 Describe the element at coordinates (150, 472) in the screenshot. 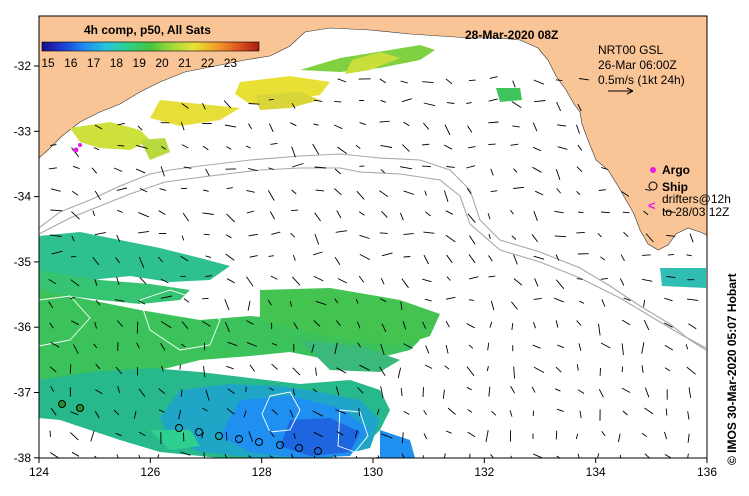

I see `x-tick-label: 126` at that location.